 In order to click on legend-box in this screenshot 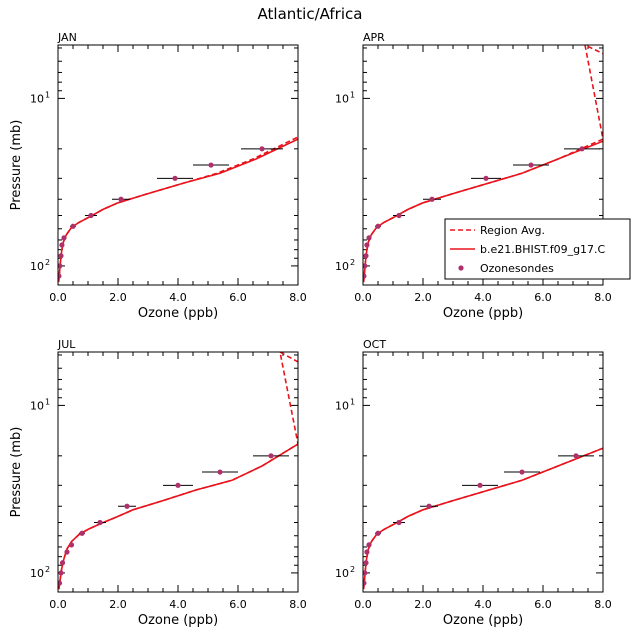, I will do `click(537, 249)`.